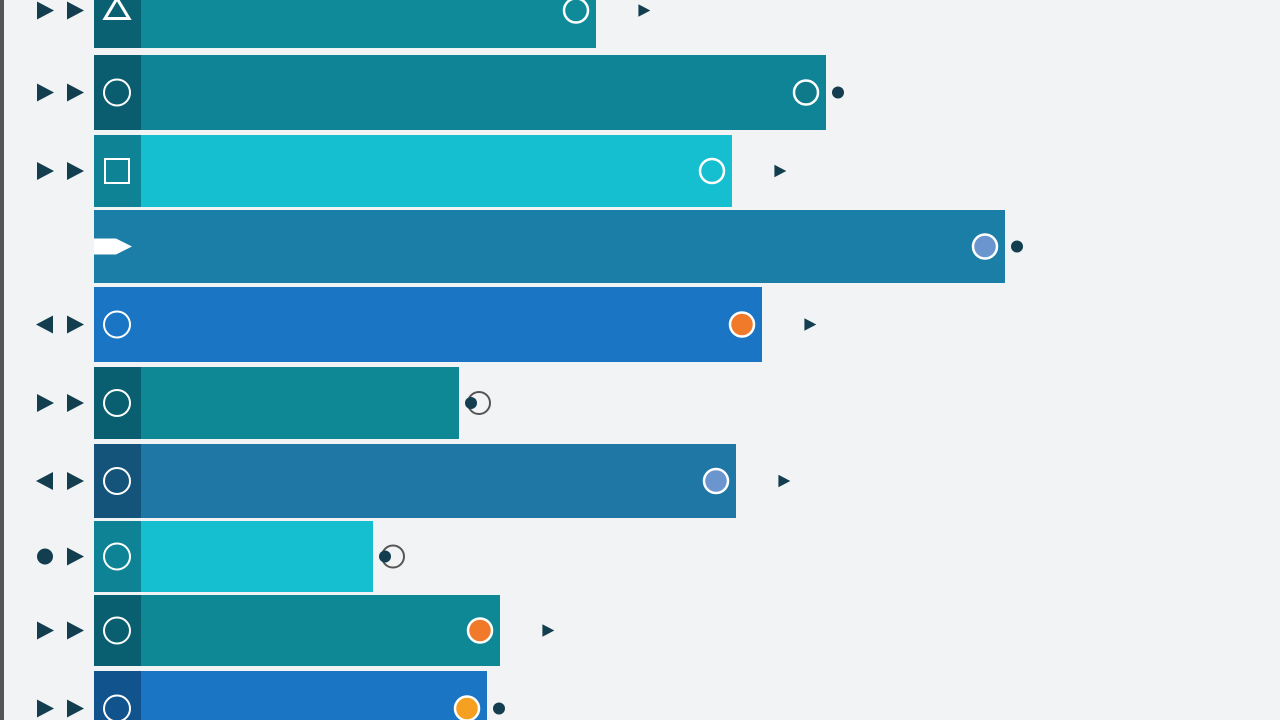 This screenshot has width=1280, height=720. What do you see at coordinates (2, 360) in the screenshot?
I see `left-edge` at bounding box center [2, 360].